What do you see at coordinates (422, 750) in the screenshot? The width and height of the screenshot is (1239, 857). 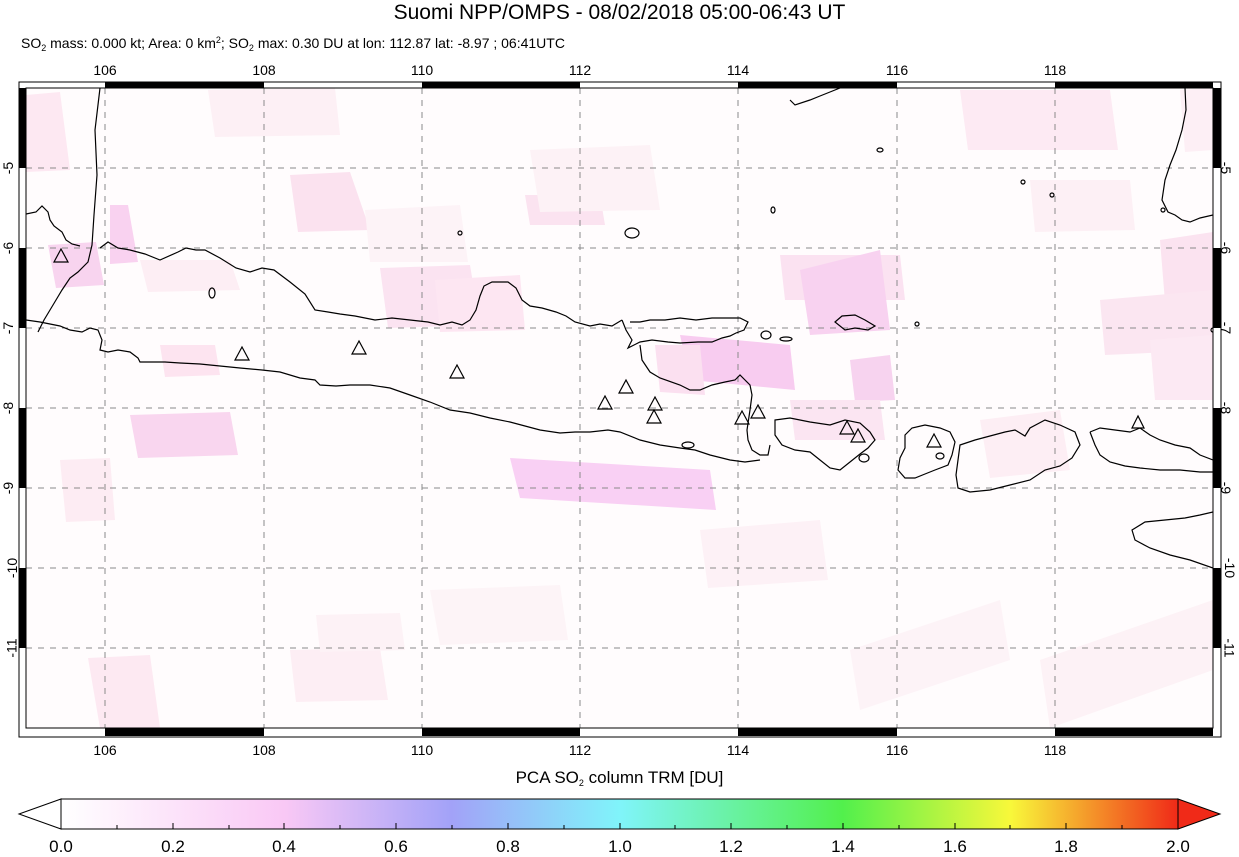 I see `lon-label-bottom: 110` at bounding box center [422, 750].